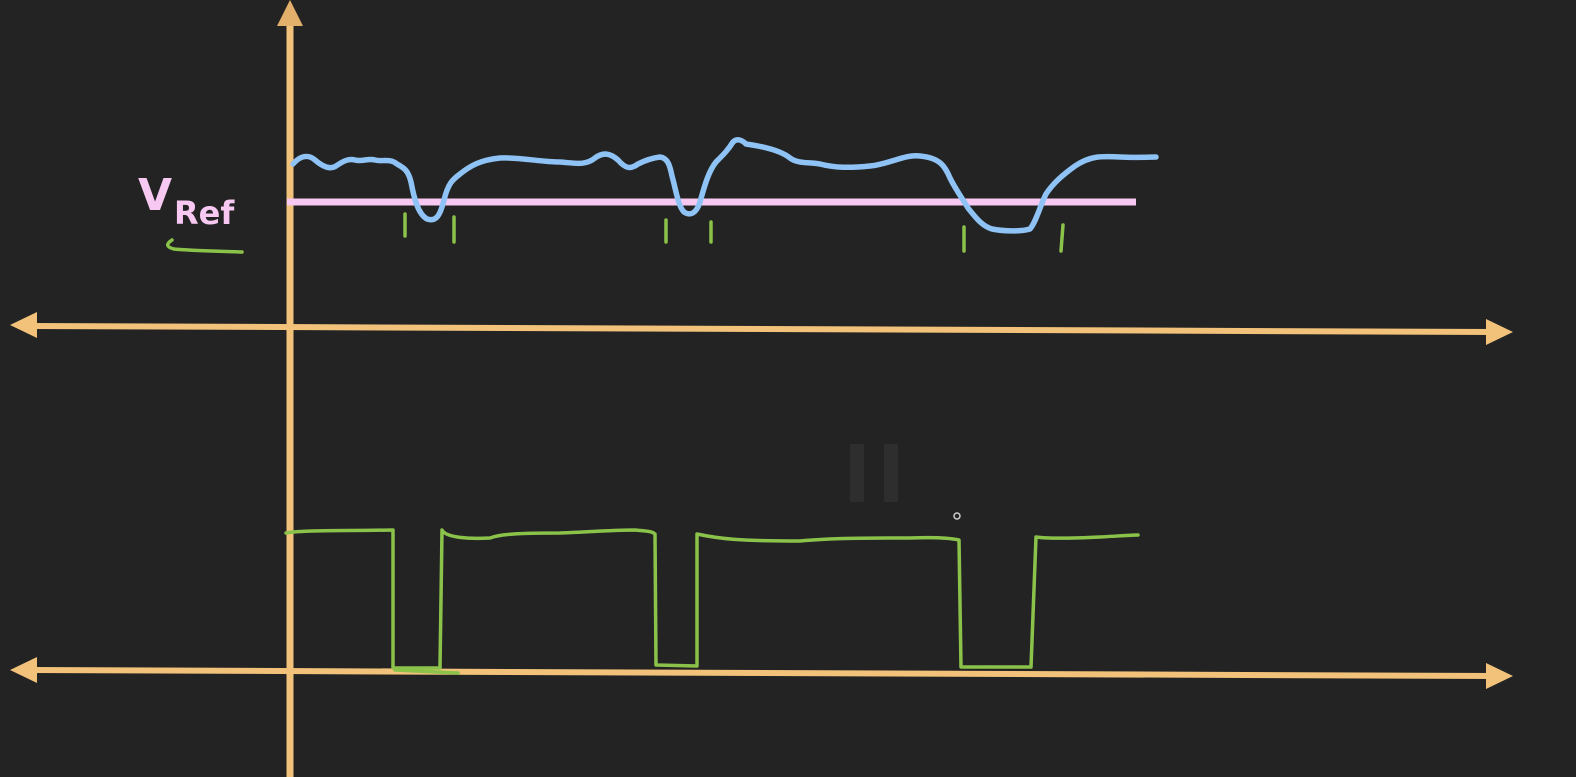 This screenshot has height=777, width=1576. What do you see at coordinates (1499, 676) in the screenshot?
I see `bottom-axis-right-arrowhead` at bounding box center [1499, 676].